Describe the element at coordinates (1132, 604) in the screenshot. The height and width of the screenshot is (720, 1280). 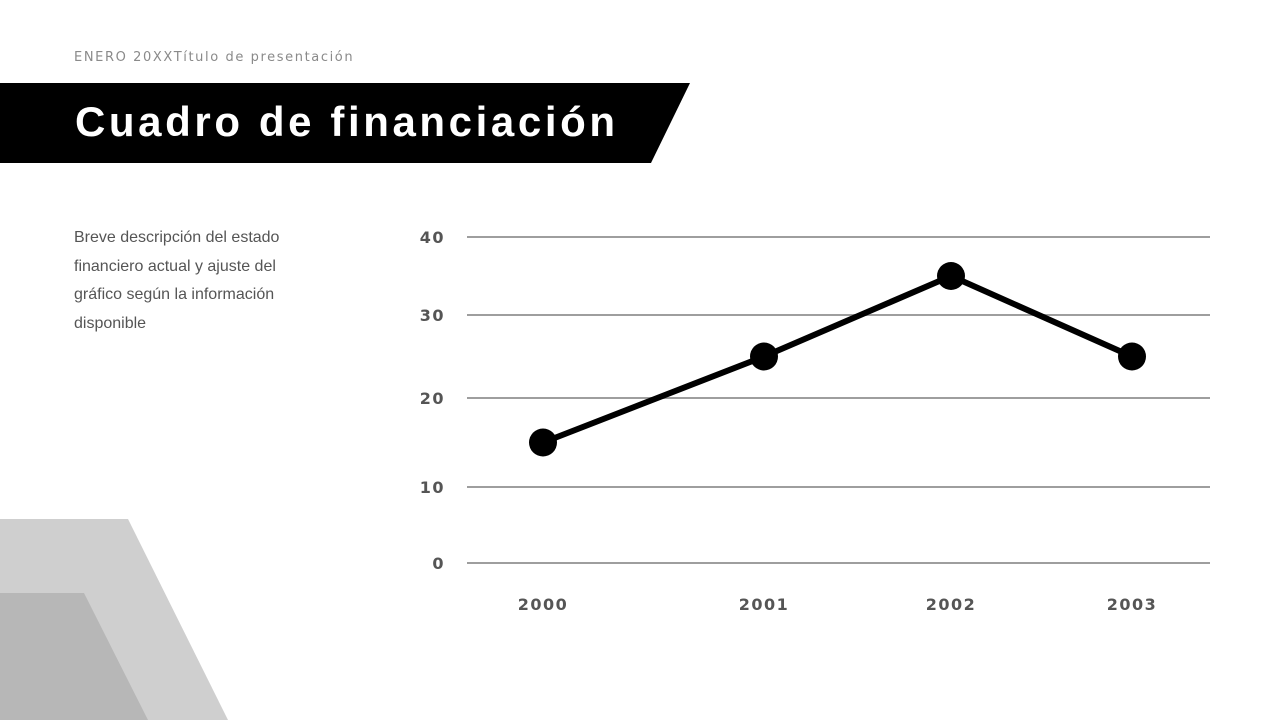
I see `x-tick-label: 2003` at that location.